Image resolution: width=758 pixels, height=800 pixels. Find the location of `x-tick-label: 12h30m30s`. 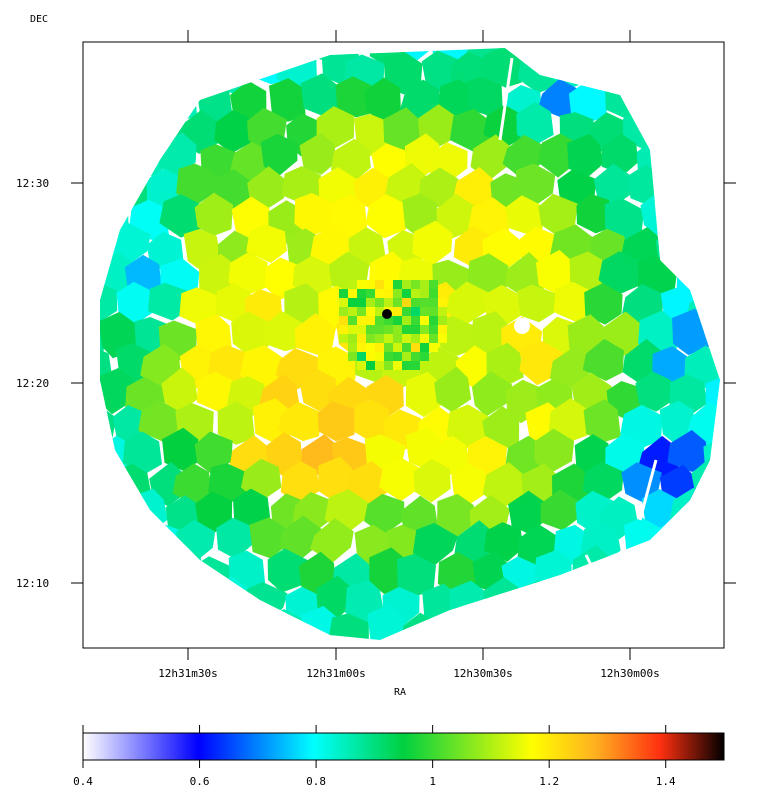

x-tick-label: 12h30m30s is located at coordinates (483, 673).